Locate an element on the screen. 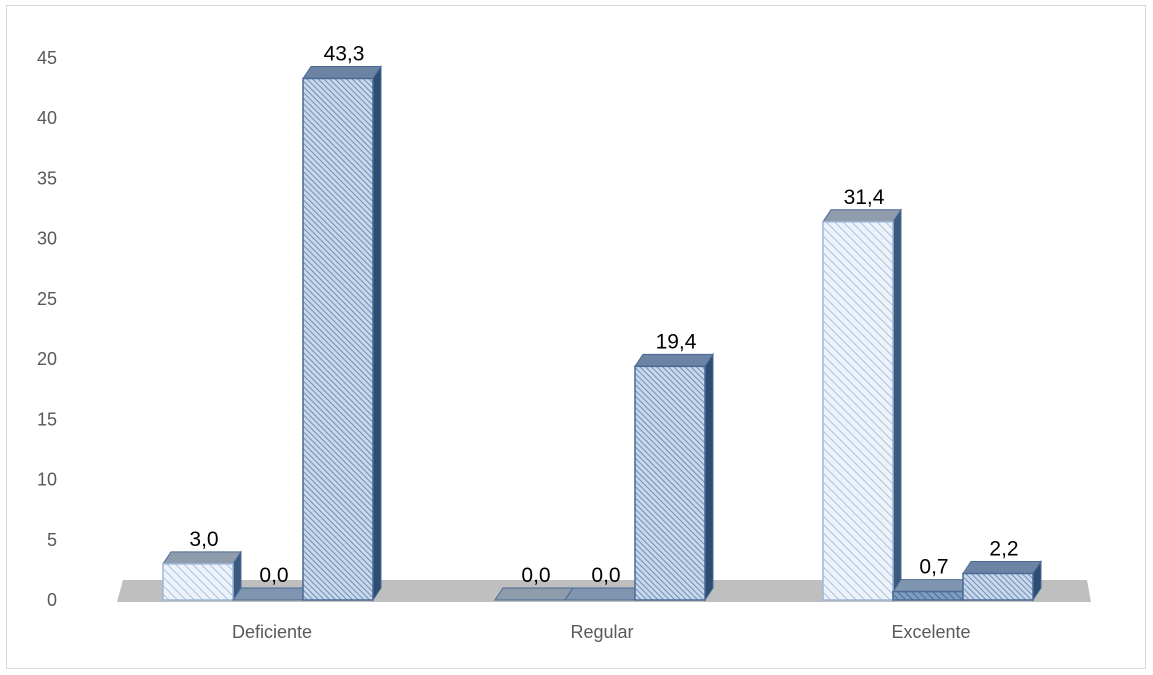  data-label: 2,2 is located at coordinates (1003, 549).